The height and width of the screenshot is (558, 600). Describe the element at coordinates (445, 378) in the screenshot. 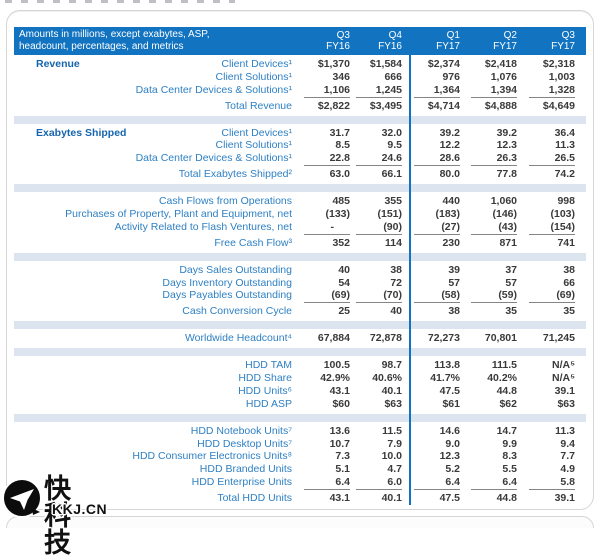

I see `cell-value: 41.7%` at that location.